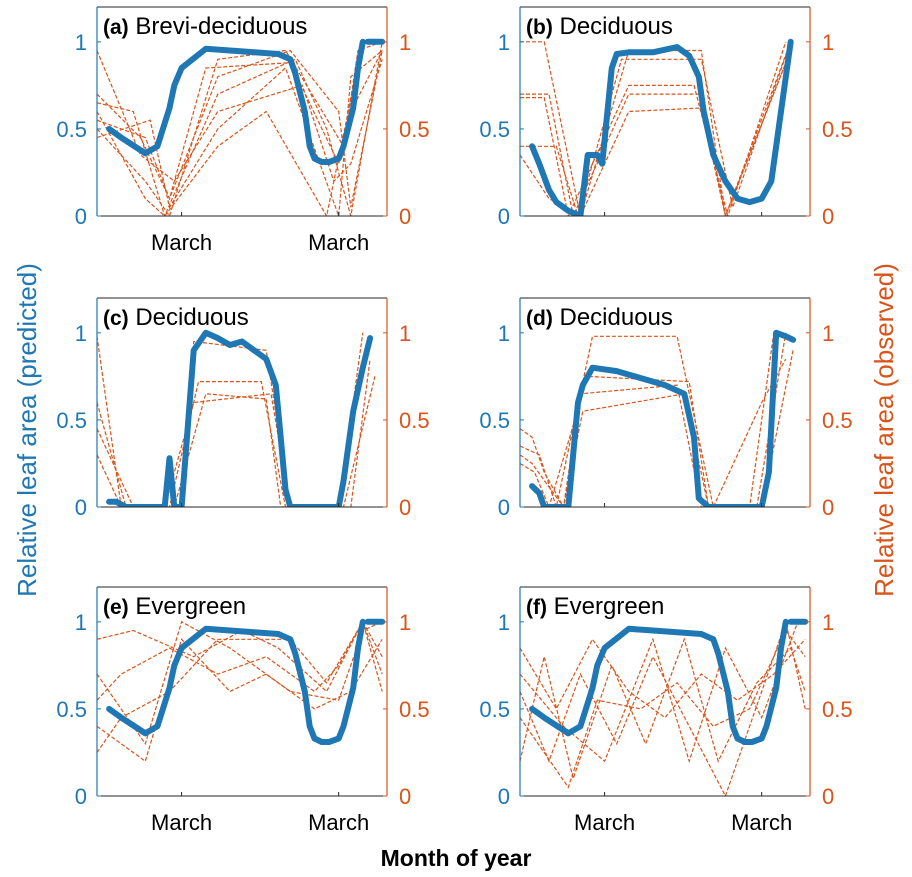 Image resolution: width=912 pixels, height=877 pixels. I want to click on panel-title: (f) Evergreen, so click(595, 606).